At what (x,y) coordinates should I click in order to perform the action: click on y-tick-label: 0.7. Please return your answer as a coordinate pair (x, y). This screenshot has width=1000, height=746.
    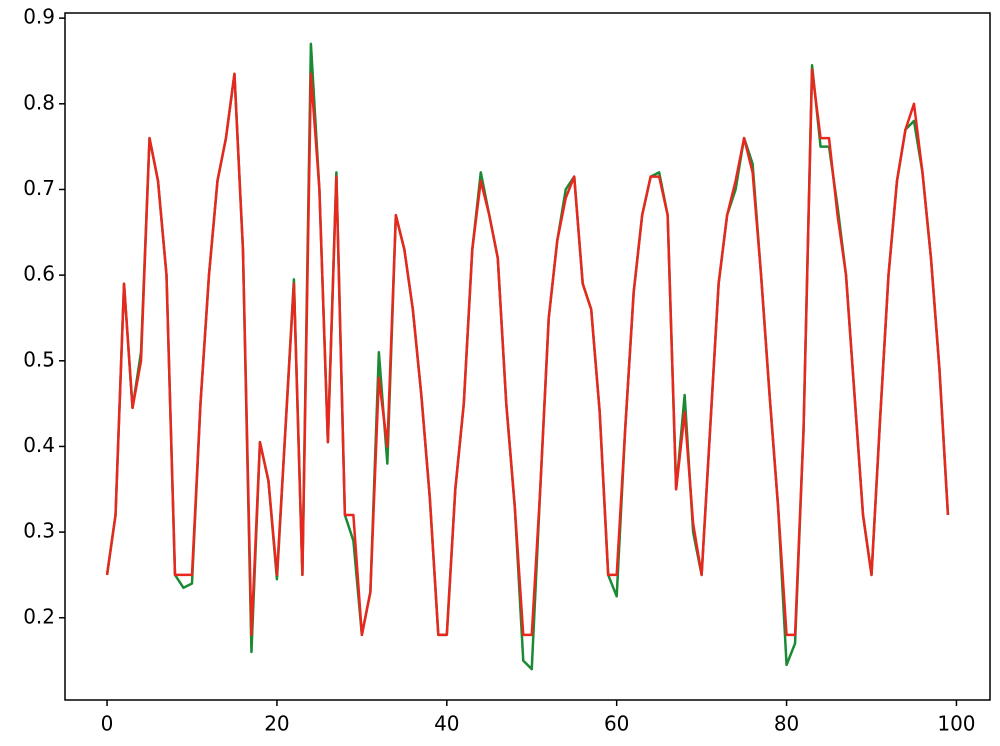
    Looking at the image, I should click on (39, 188).